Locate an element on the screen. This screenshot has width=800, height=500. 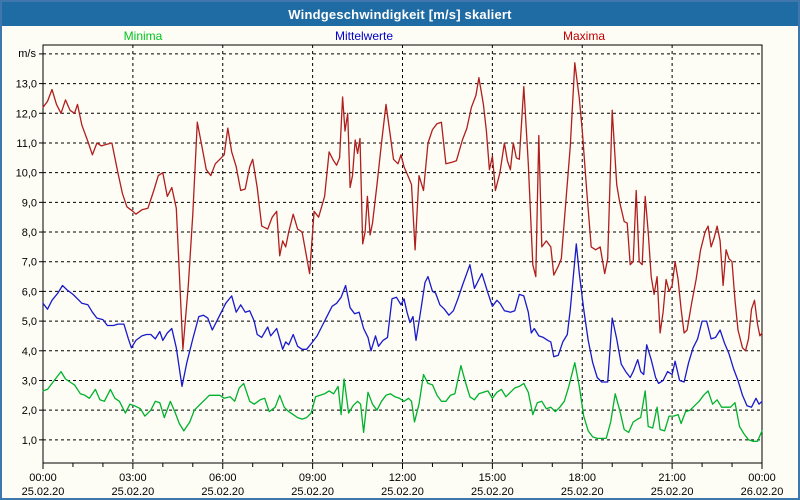
y-tick-label: 11,0 is located at coordinates (26, 144).